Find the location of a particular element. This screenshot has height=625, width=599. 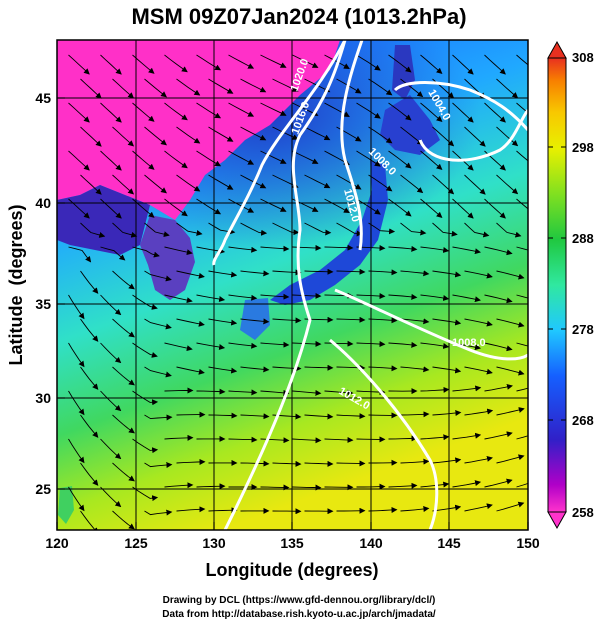

korea-peninsula is located at coordinates (167, 257).